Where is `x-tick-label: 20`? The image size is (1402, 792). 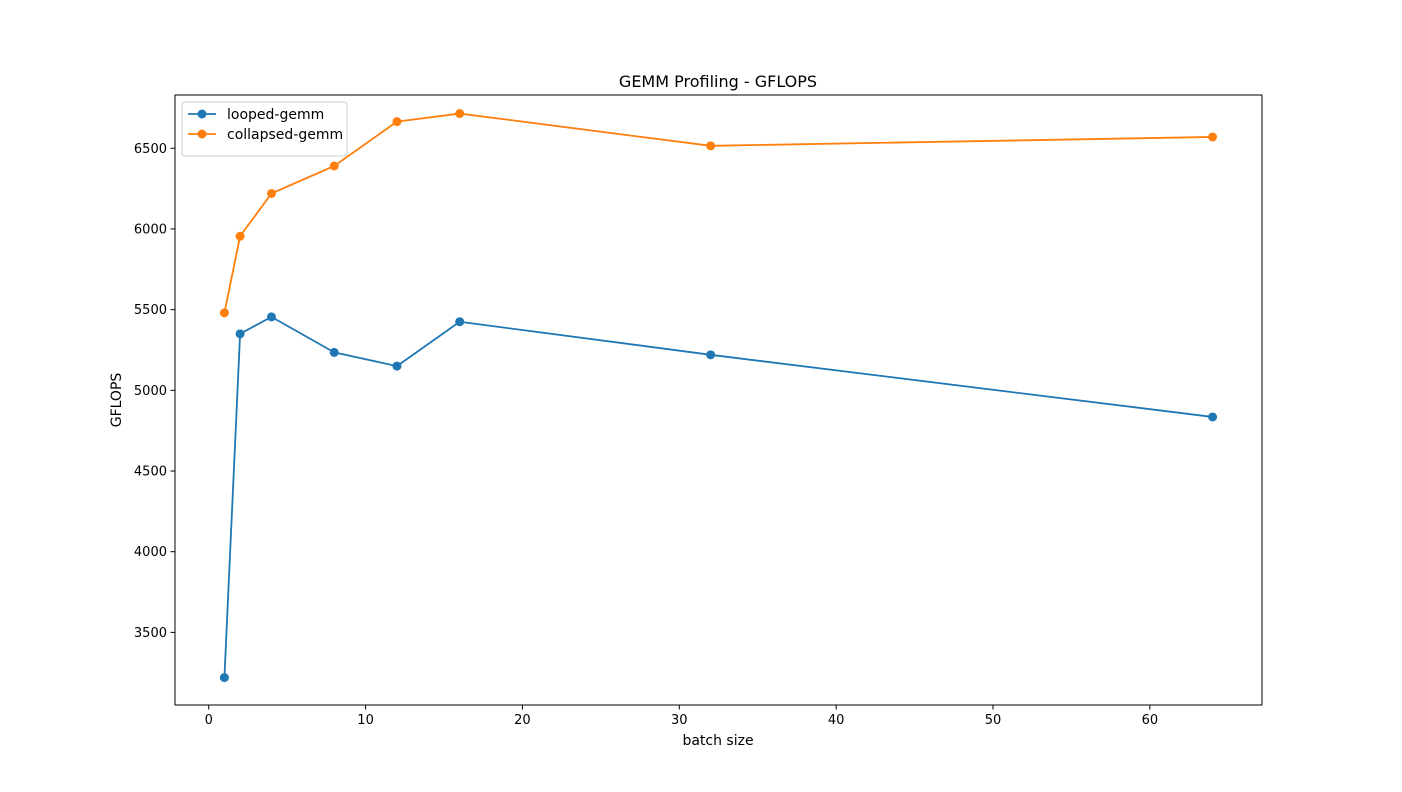
x-tick-label: 20 is located at coordinates (522, 720).